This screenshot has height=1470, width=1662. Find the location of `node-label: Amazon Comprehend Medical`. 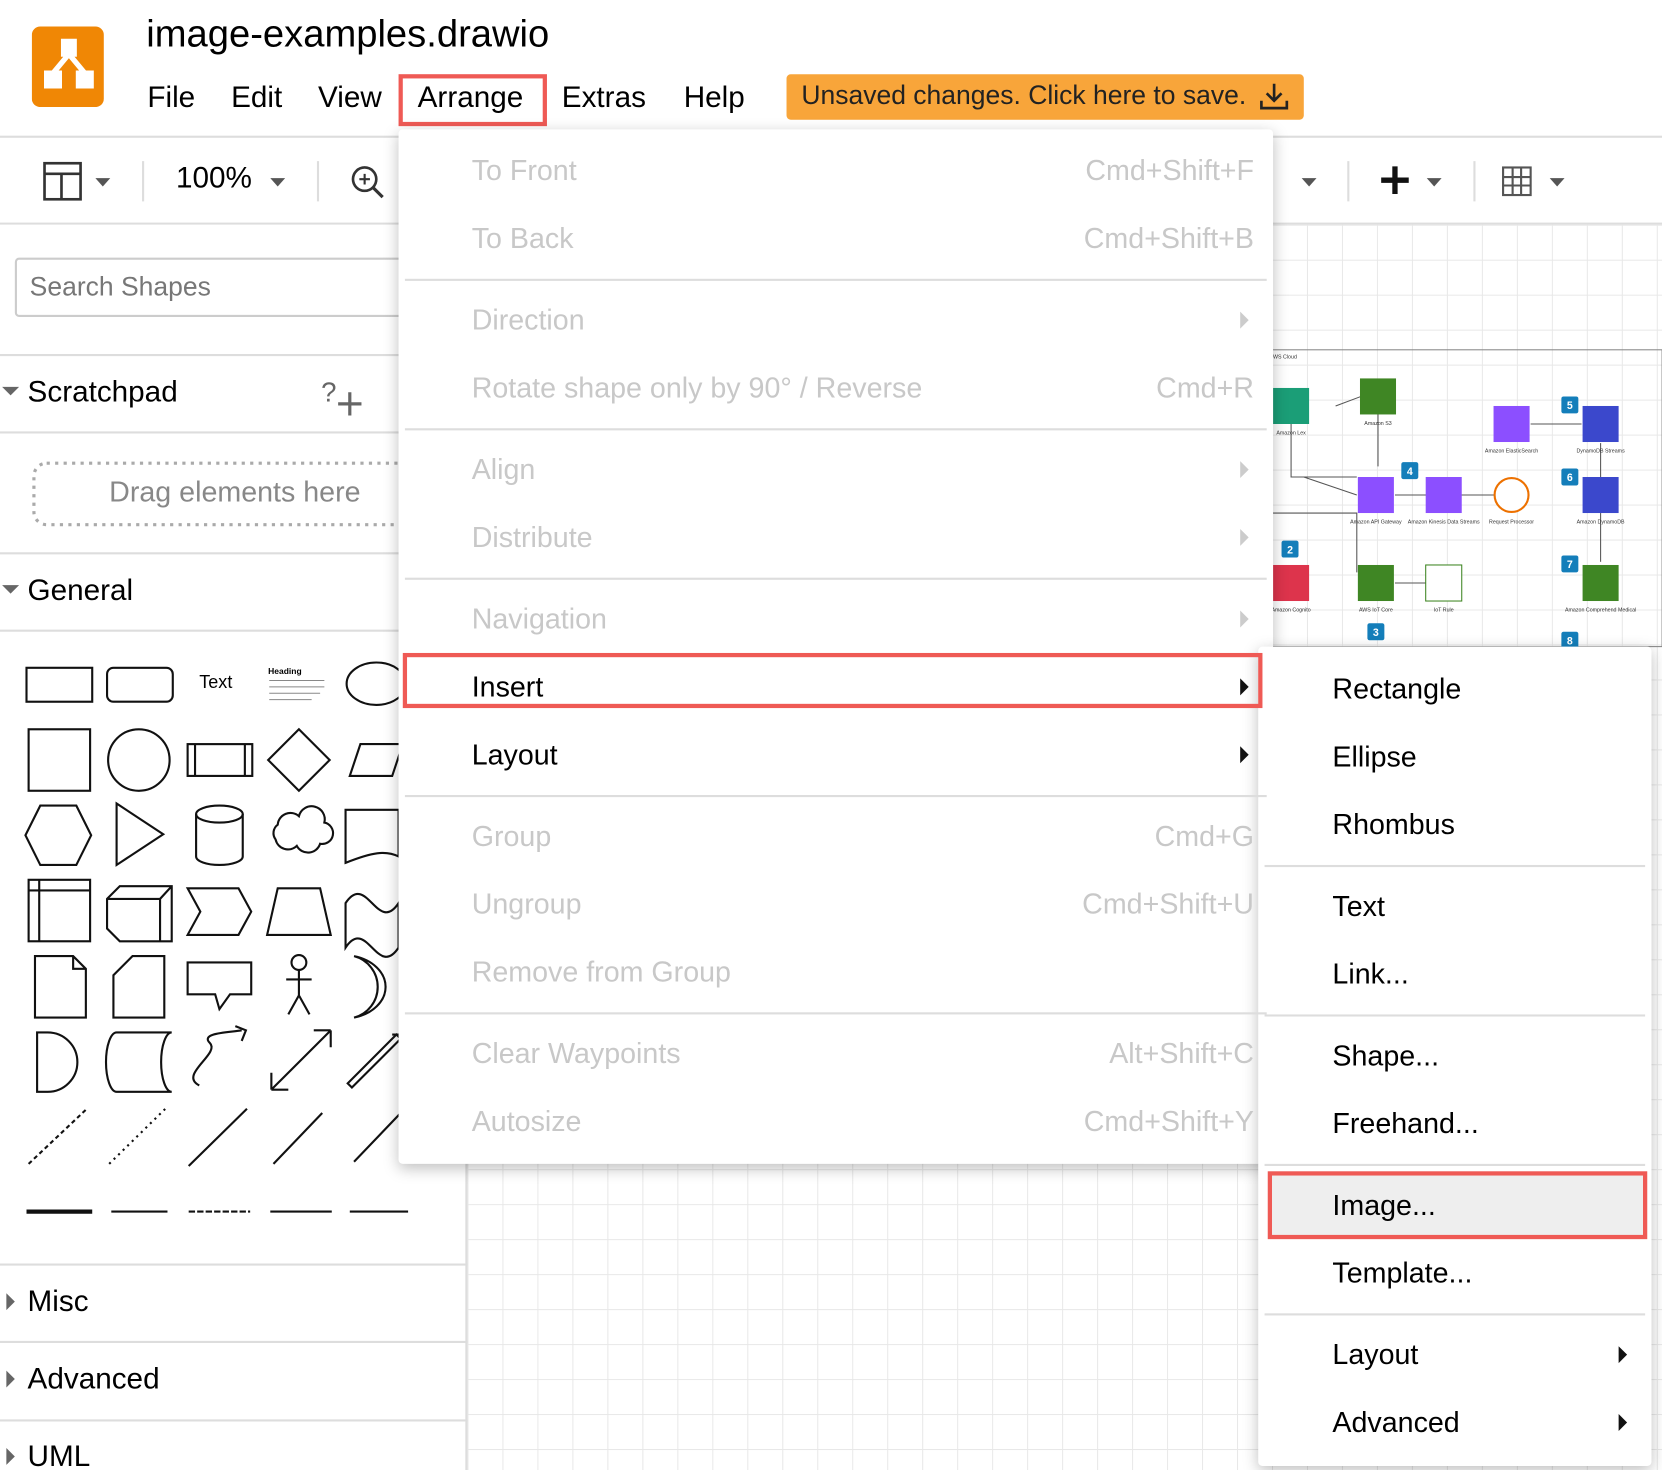

node-label: Amazon Comprehend Medical is located at coordinates (1600, 611).